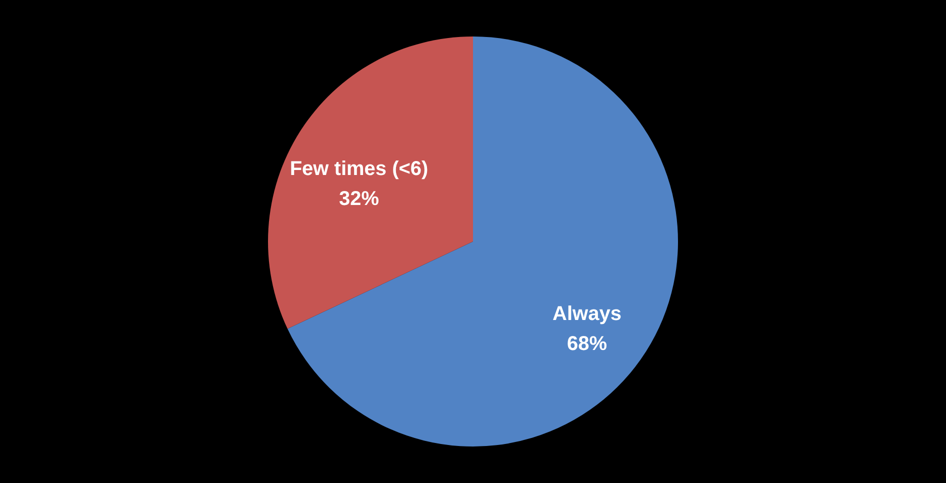 The image size is (946, 483). What do you see at coordinates (587, 313) in the screenshot?
I see `slice-label: Always` at bounding box center [587, 313].